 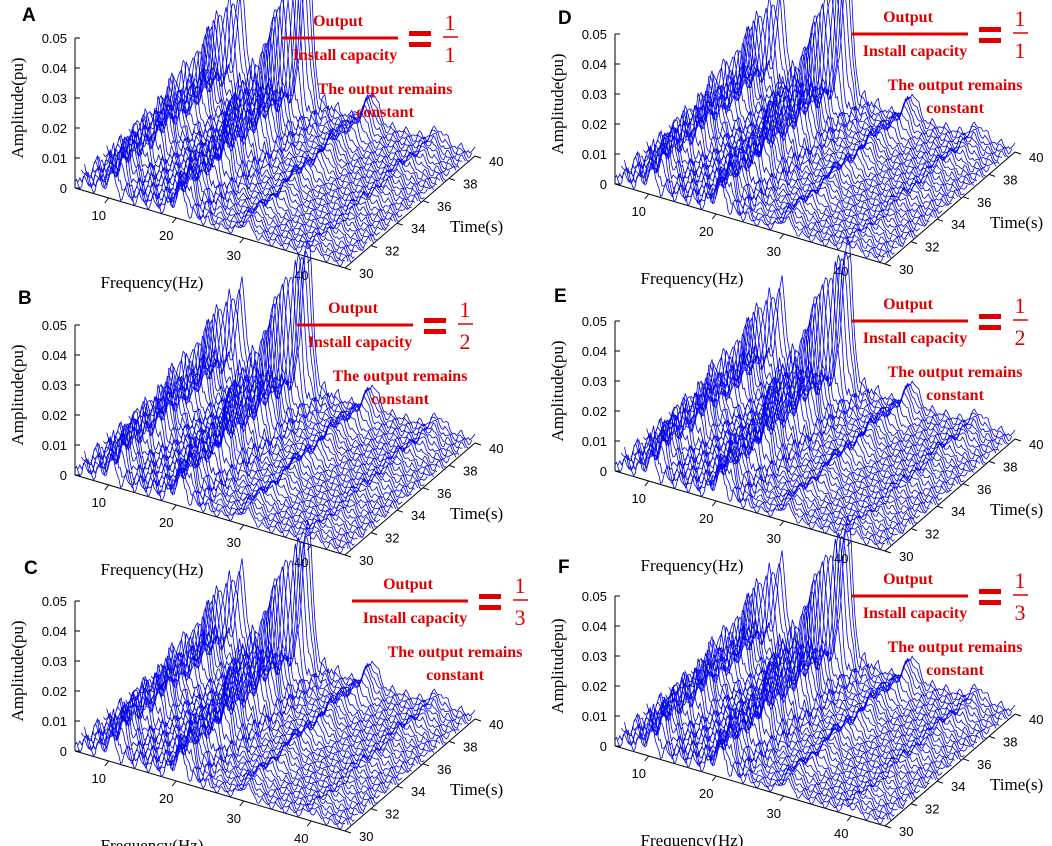 What do you see at coordinates (557, 103) in the screenshot?
I see `amplitude-axis-label: Amplitude(pu)` at bounding box center [557, 103].